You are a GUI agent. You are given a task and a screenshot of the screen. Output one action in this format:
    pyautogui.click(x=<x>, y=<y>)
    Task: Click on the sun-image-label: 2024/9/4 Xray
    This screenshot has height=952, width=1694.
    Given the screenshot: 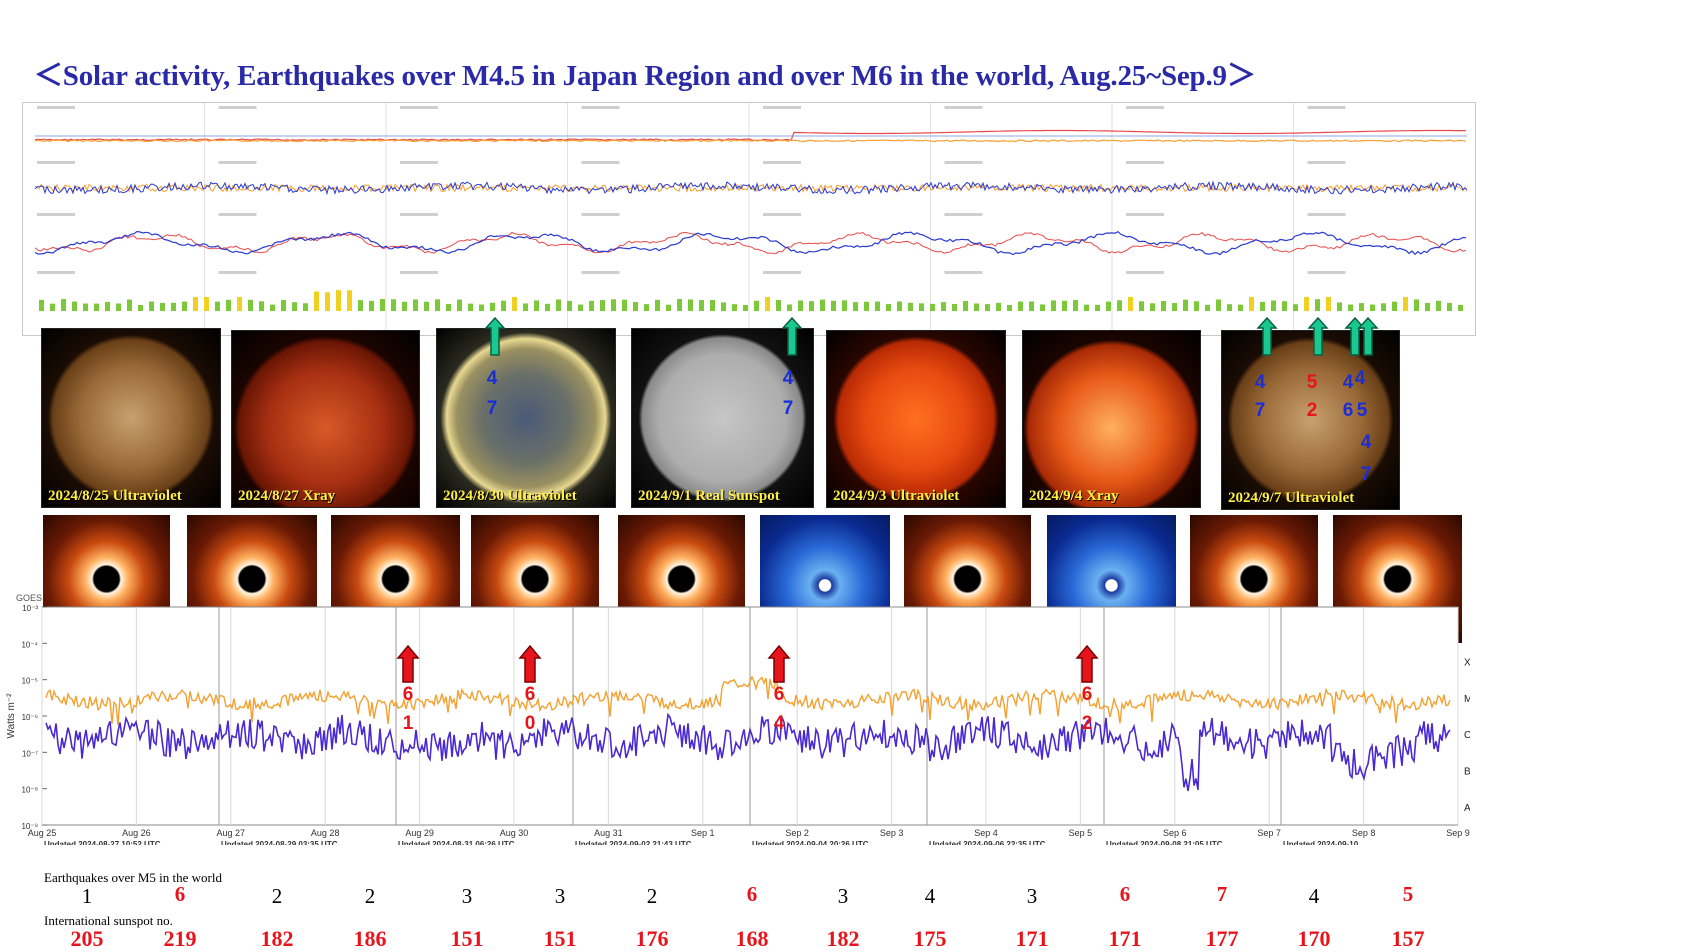 What is the action you would take?
    pyautogui.click(x=1074, y=496)
    